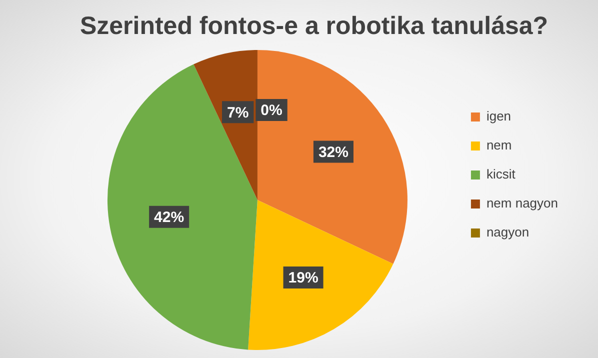 This screenshot has width=598, height=358. I want to click on legend-label: nagyon, so click(508, 232).